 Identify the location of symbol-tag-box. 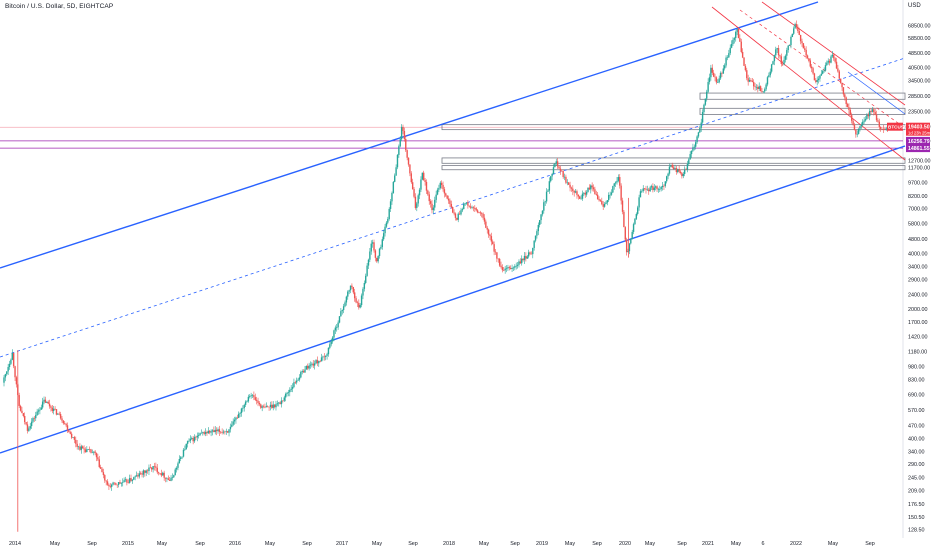
(895, 126).